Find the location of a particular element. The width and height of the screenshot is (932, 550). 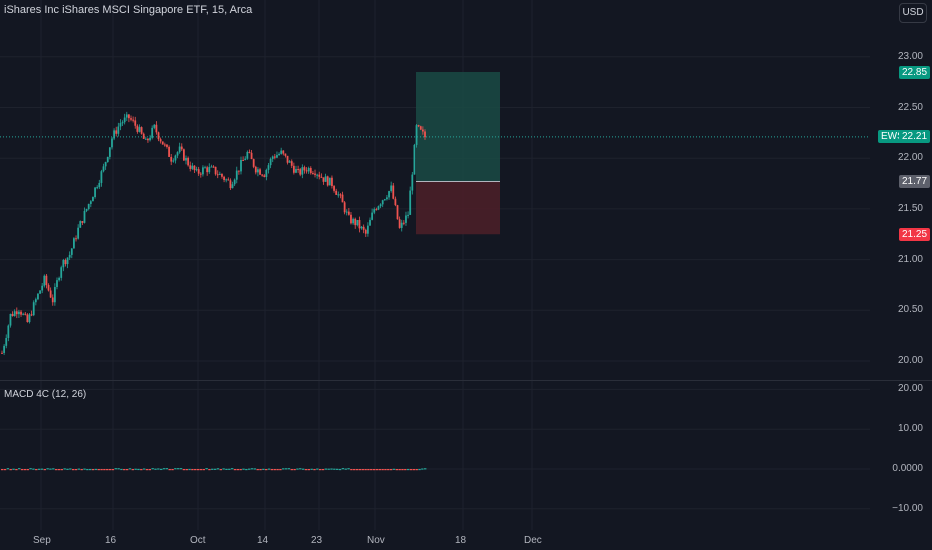

macd-tick-label: −10.00 is located at coordinates (907, 508).